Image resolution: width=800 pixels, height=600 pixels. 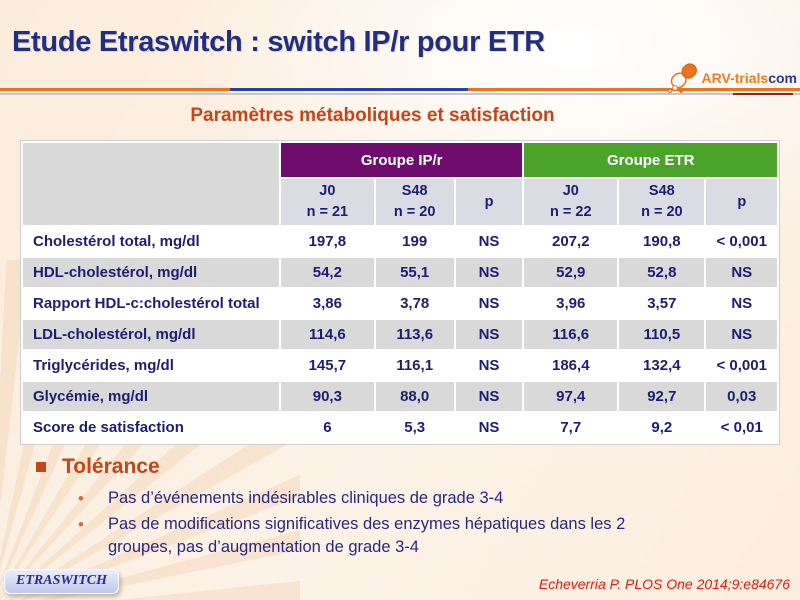 What do you see at coordinates (327, 202) in the screenshot?
I see `column-header: J0 n = 21` at bounding box center [327, 202].